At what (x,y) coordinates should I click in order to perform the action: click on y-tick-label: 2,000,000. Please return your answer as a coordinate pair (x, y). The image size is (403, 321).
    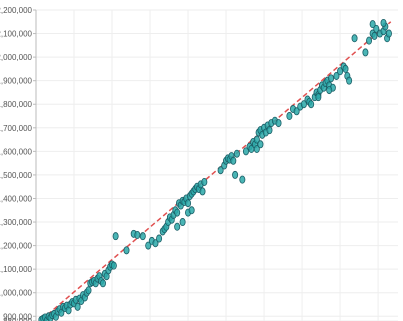
    Looking at the image, I should click on (16, 57).